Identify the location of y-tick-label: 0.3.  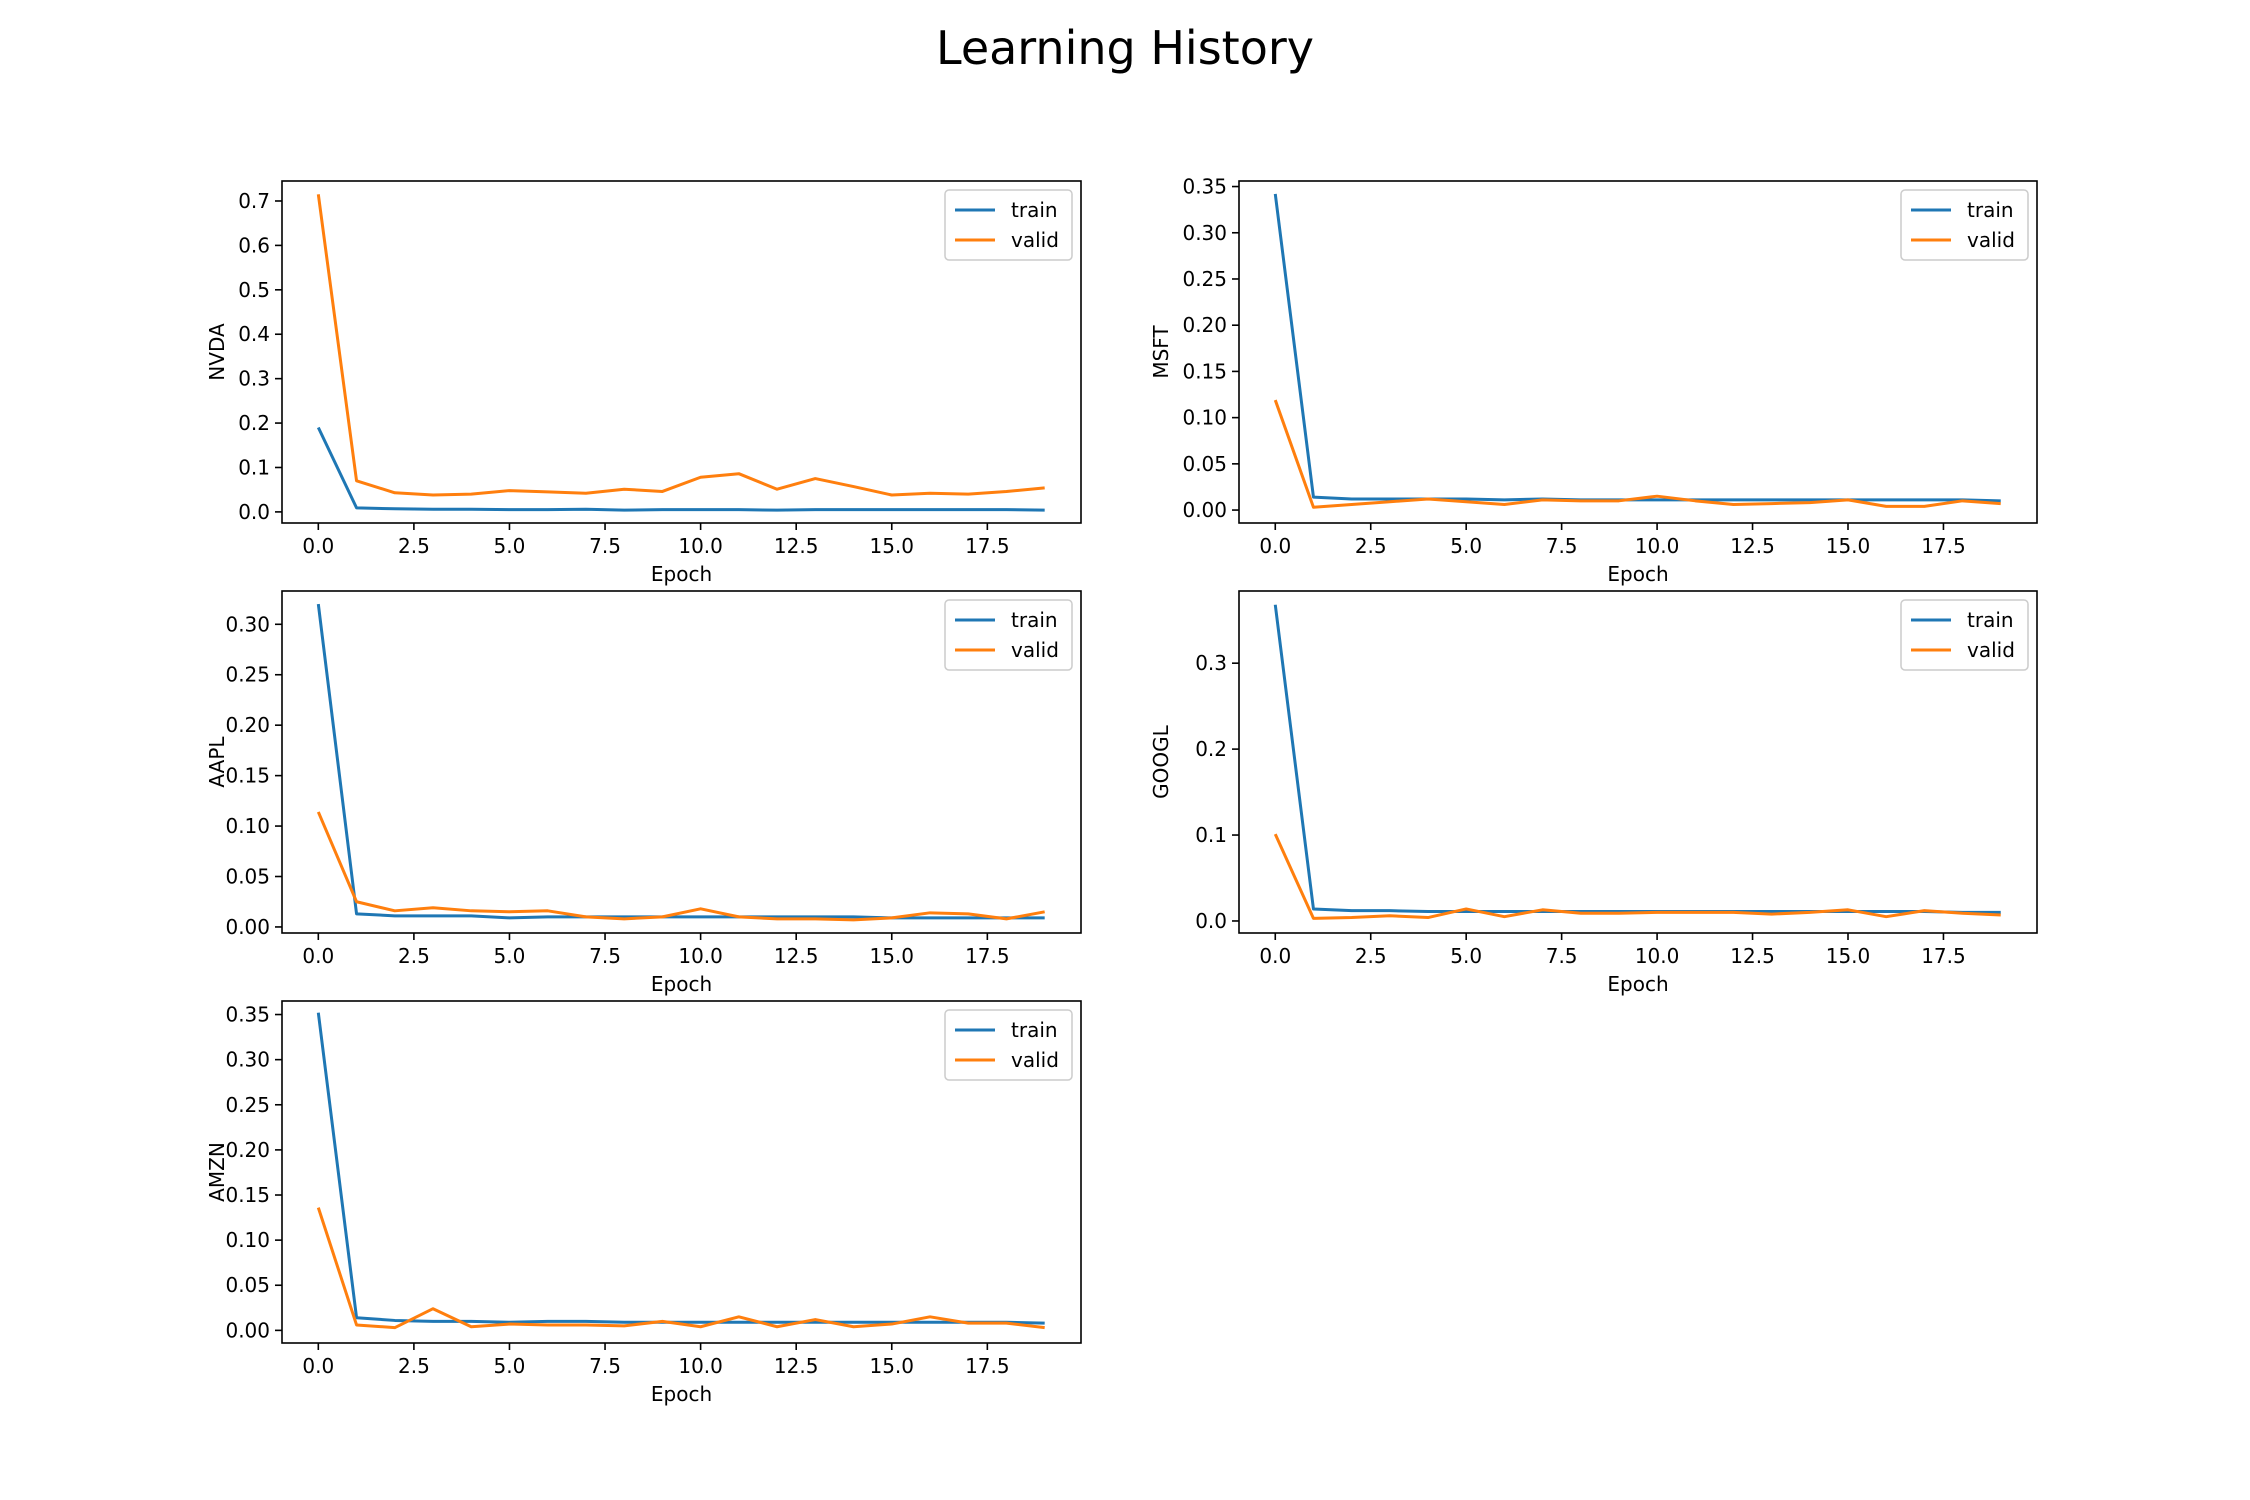
(254, 379).